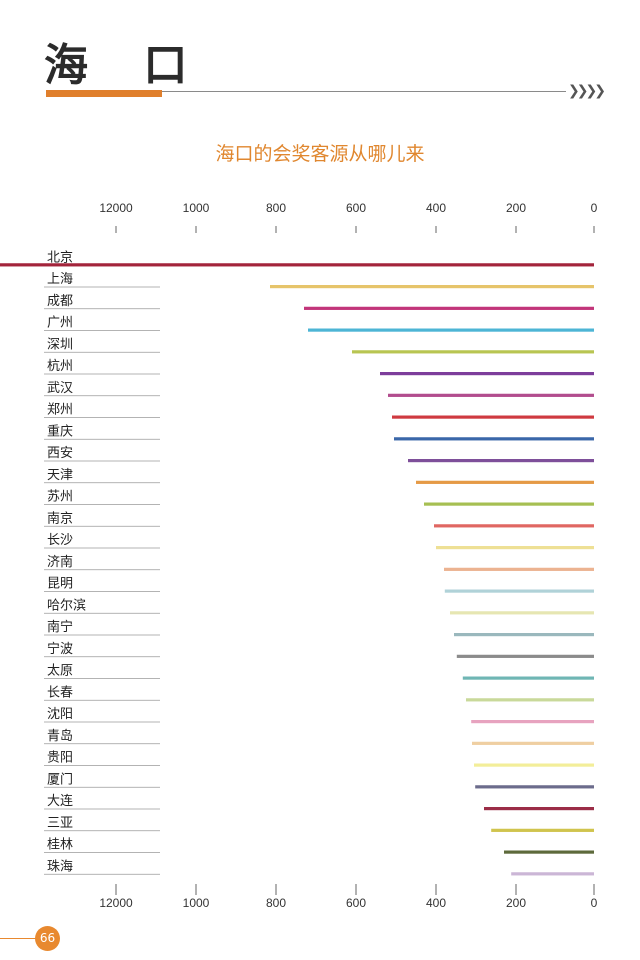  What do you see at coordinates (104, 93) in the screenshot?
I see `header-accent-bar` at bounding box center [104, 93].